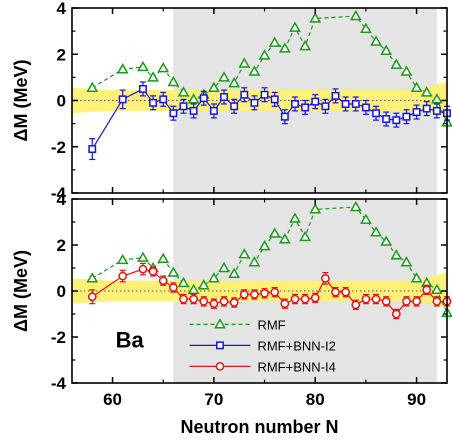 The height and width of the screenshot is (442, 452). What do you see at coordinates (130, 339) in the screenshot?
I see `element-label-ba: Ba` at bounding box center [130, 339].